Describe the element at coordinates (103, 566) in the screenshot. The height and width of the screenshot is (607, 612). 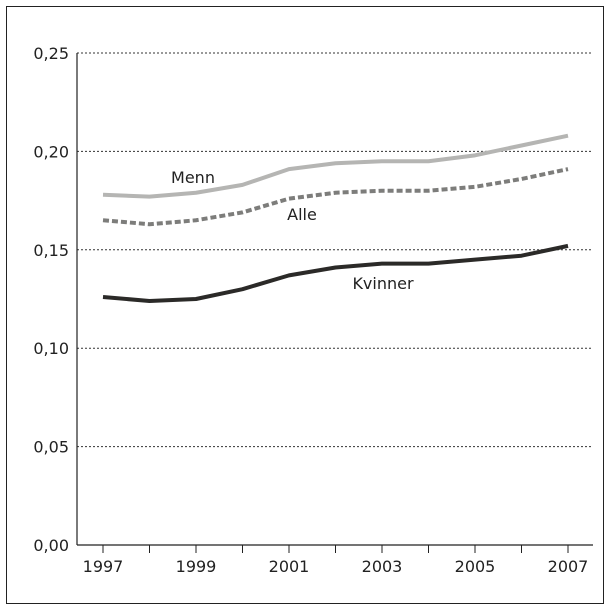
I see `x-tick-label: 1997` at that location.